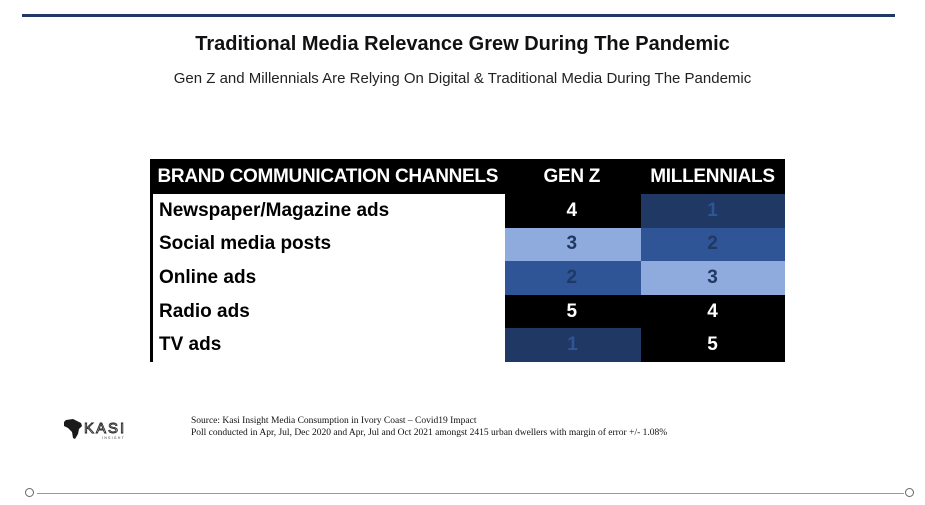 This screenshot has height=505, width=925. Describe the element at coordinates (572, 345) in the screenshot. I see `genz-rank: 1` at that location.